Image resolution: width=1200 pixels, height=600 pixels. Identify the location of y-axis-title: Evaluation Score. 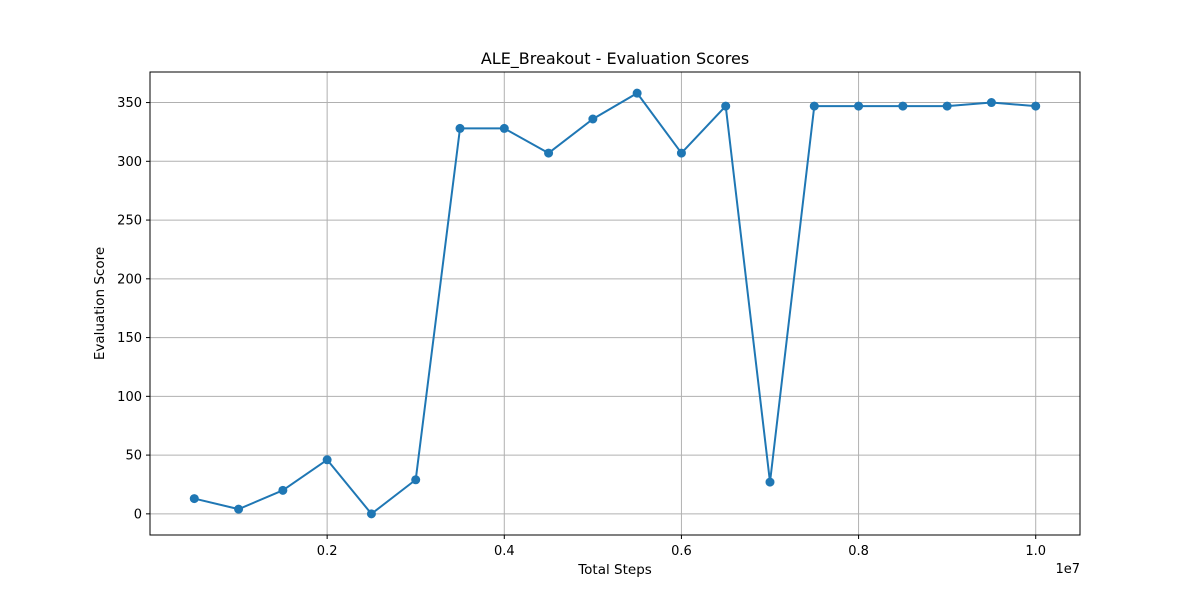
(100, 303).